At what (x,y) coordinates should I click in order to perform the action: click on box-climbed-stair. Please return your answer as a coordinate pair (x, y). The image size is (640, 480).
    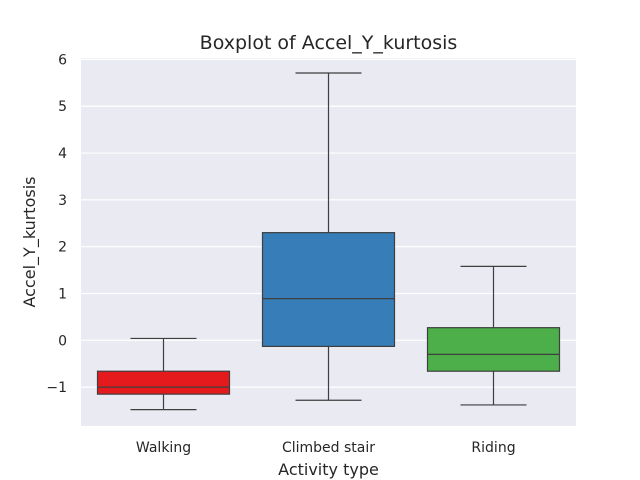
    Looking at the image, I should click on (328, 236).